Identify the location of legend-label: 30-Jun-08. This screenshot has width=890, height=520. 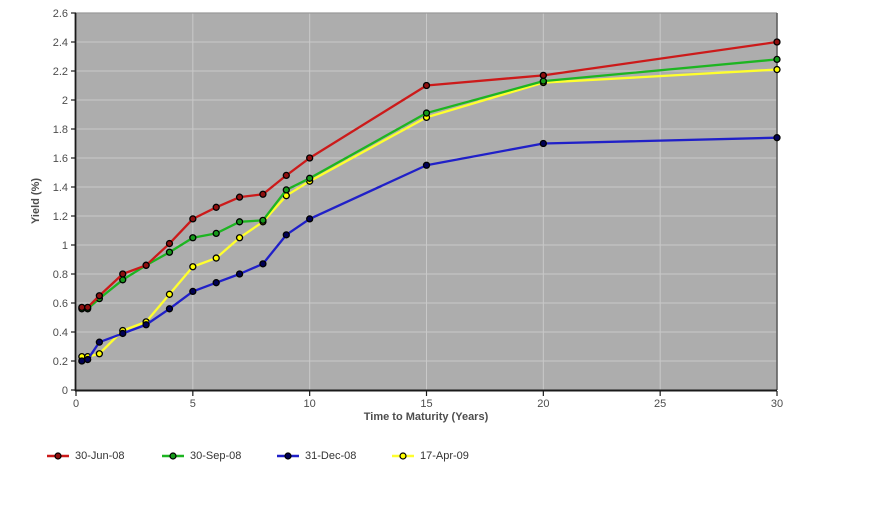
(100, 456).